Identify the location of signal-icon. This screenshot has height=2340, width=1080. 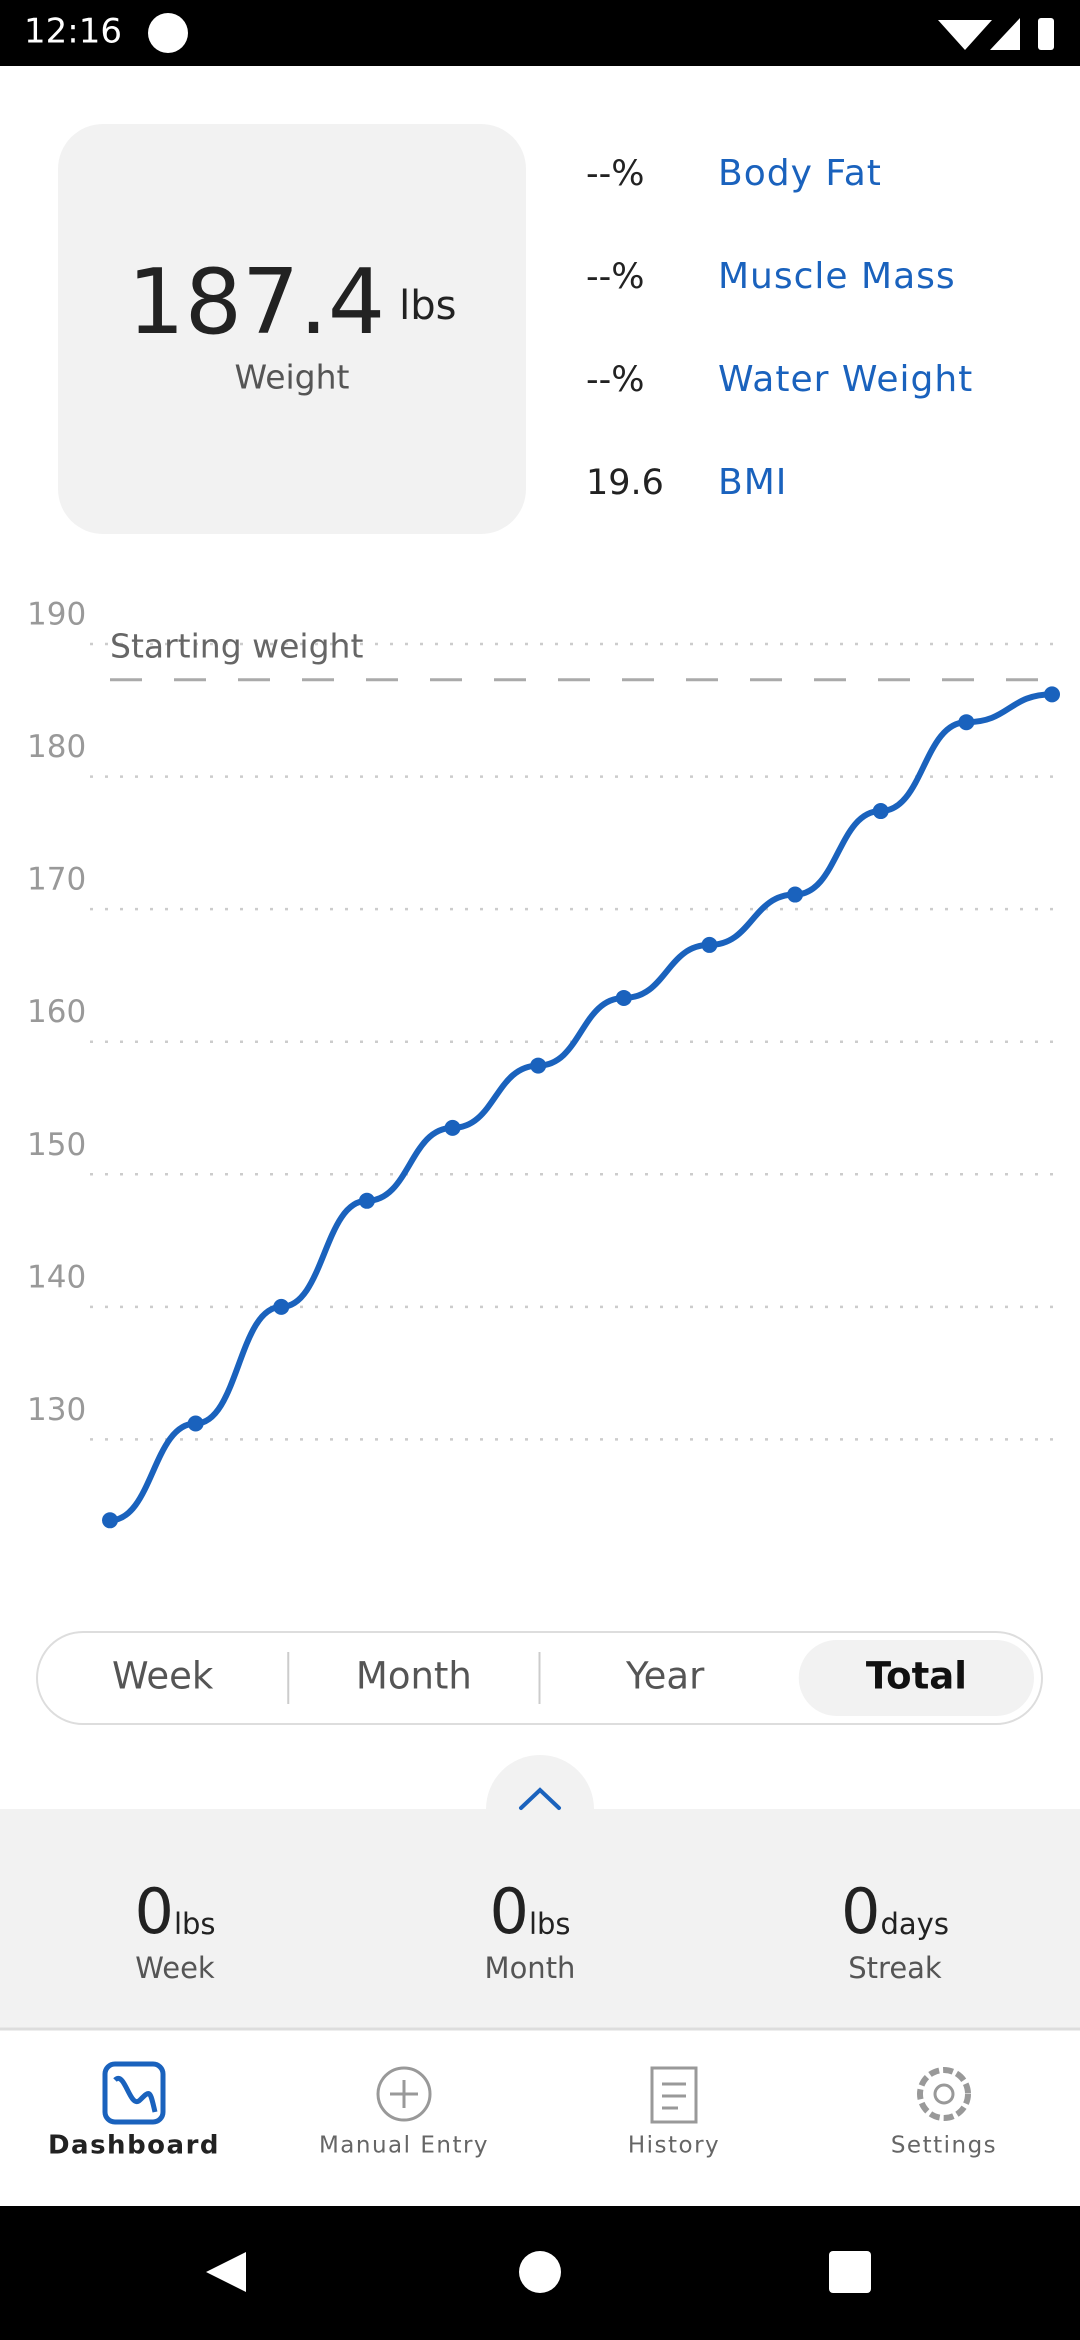
(1005, 34).